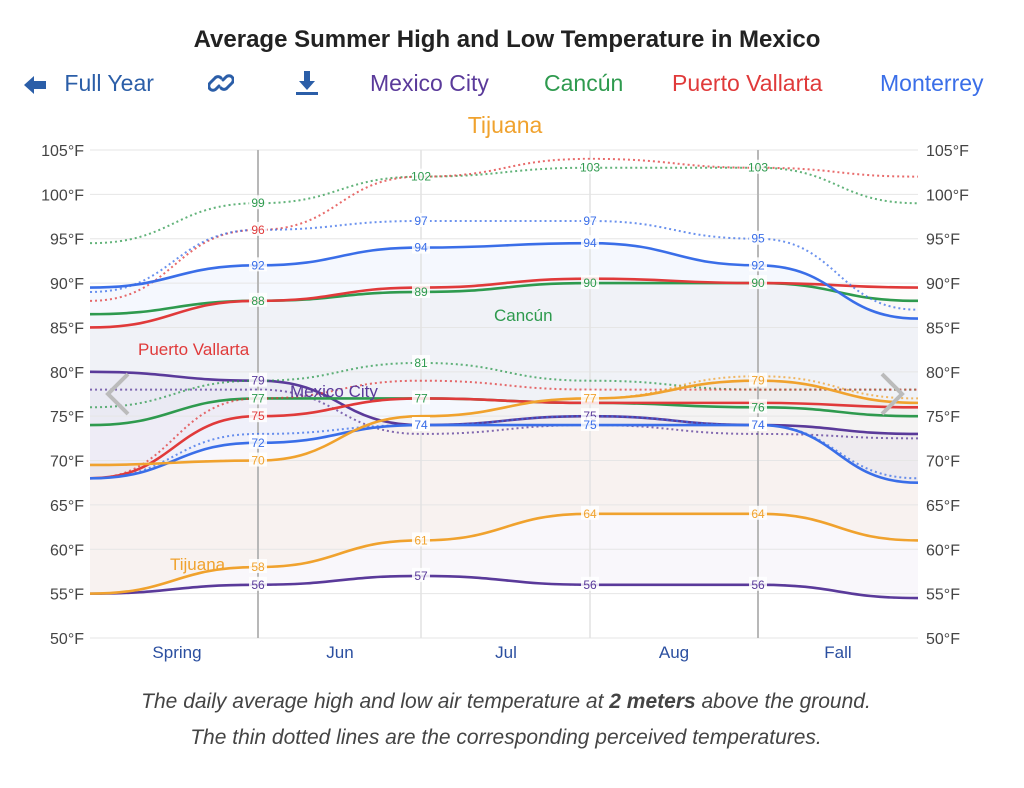 Image resolution: width=1024 pixels, height=788 pixels. I want to click on chevron-right-icon, so click(892, 394).